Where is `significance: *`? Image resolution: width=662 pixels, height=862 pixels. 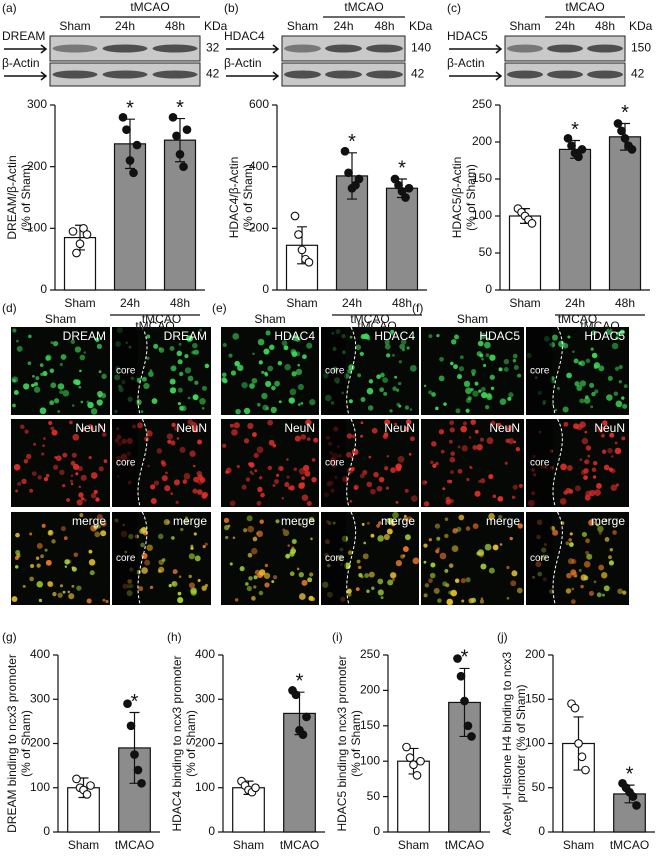
significance: * is located at coordinates (402, 168).